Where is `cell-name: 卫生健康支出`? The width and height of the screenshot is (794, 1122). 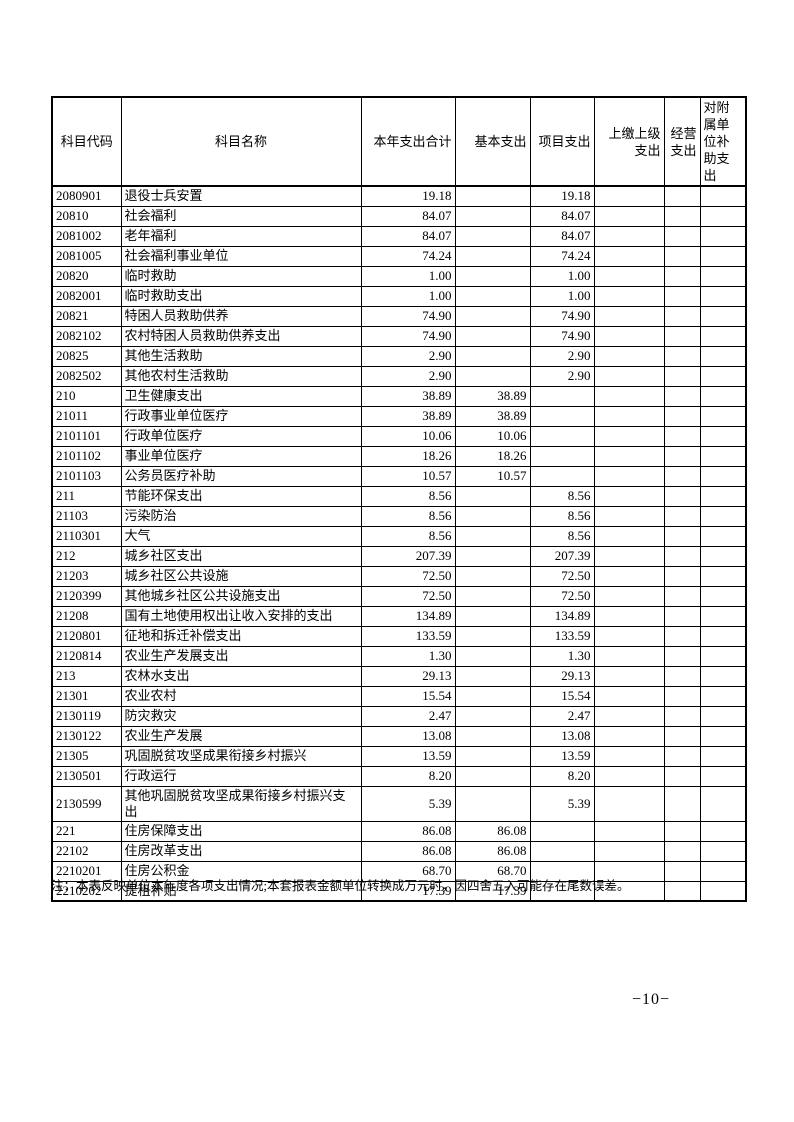
cell-name: 卫生健康支出 is located at coordinates (241, 396).